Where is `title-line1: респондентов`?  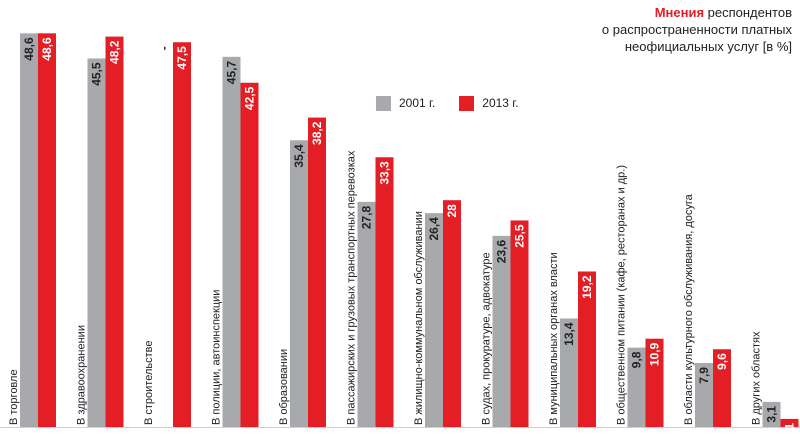 title-line1: респондентов is located at coordinates (748, 12).